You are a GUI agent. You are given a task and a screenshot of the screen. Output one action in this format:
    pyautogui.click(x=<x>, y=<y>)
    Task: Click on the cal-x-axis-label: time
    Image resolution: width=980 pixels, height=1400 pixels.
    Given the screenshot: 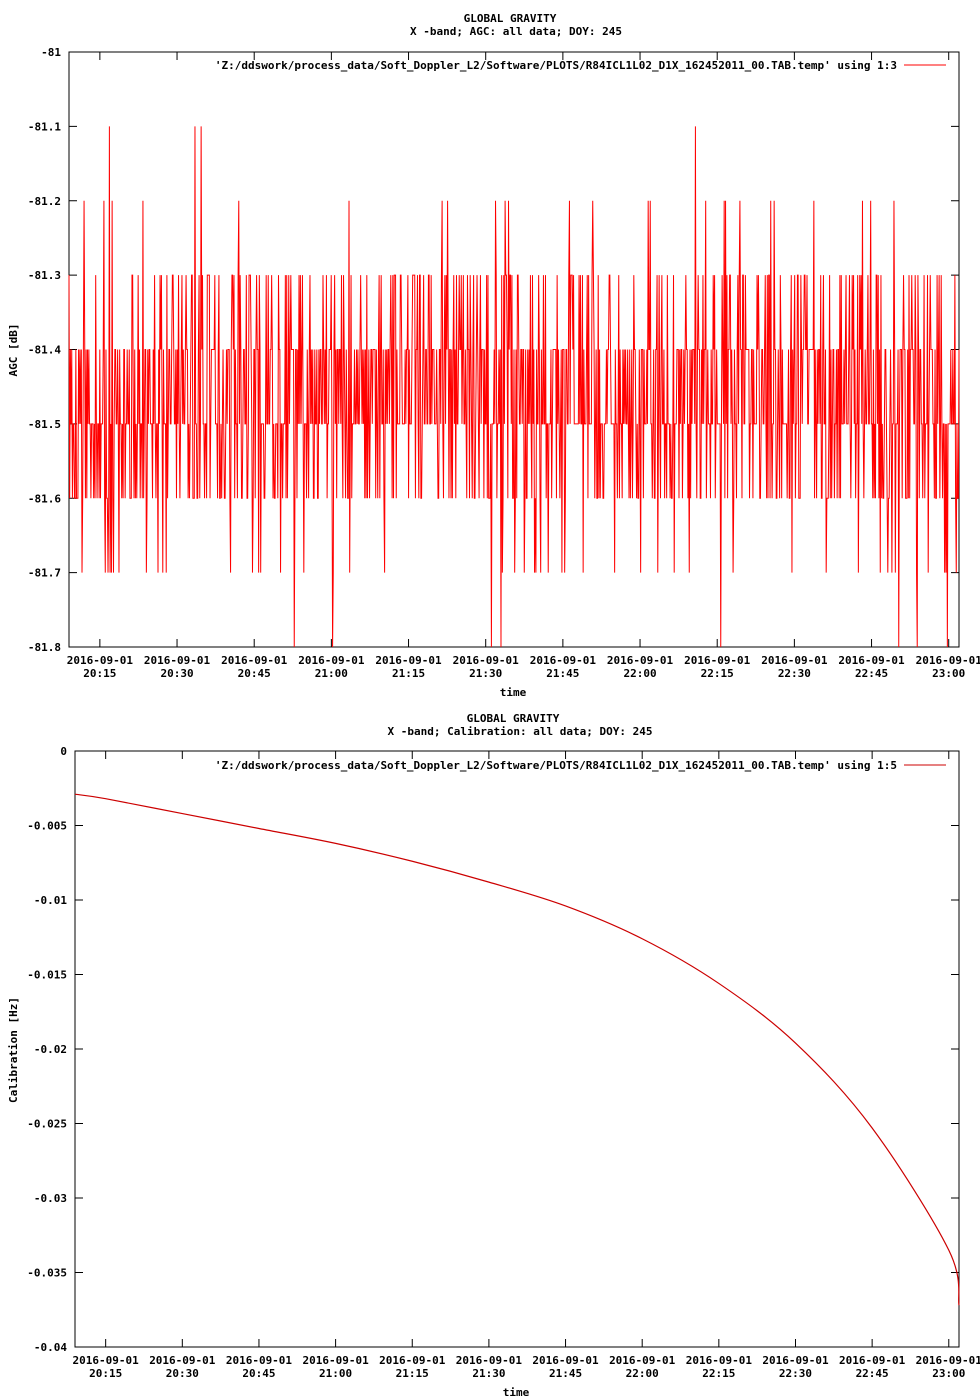 What is the action you would take?
    pyautogui.click(x=516, y=1392)
    